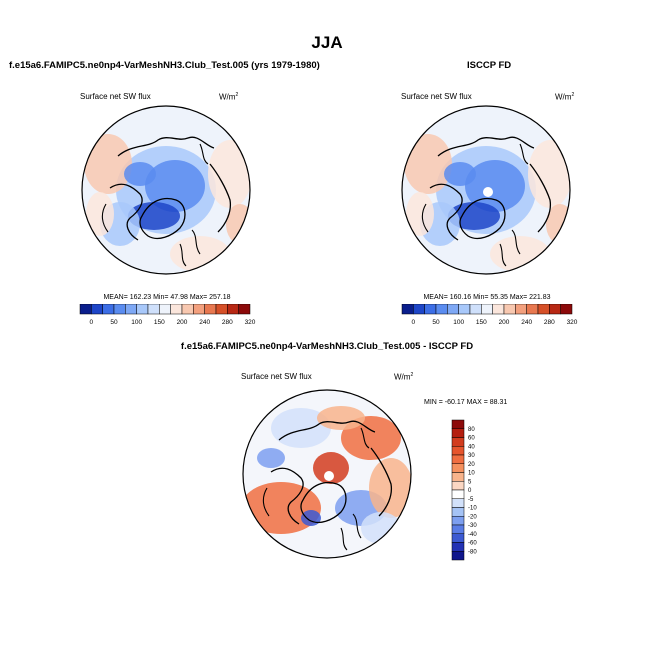 This screenshot has height=654, width=654. Describe the element at coordinates (471, 430) in the screenshot. I see `diff-colorbar-tick-label: 80` at that location.